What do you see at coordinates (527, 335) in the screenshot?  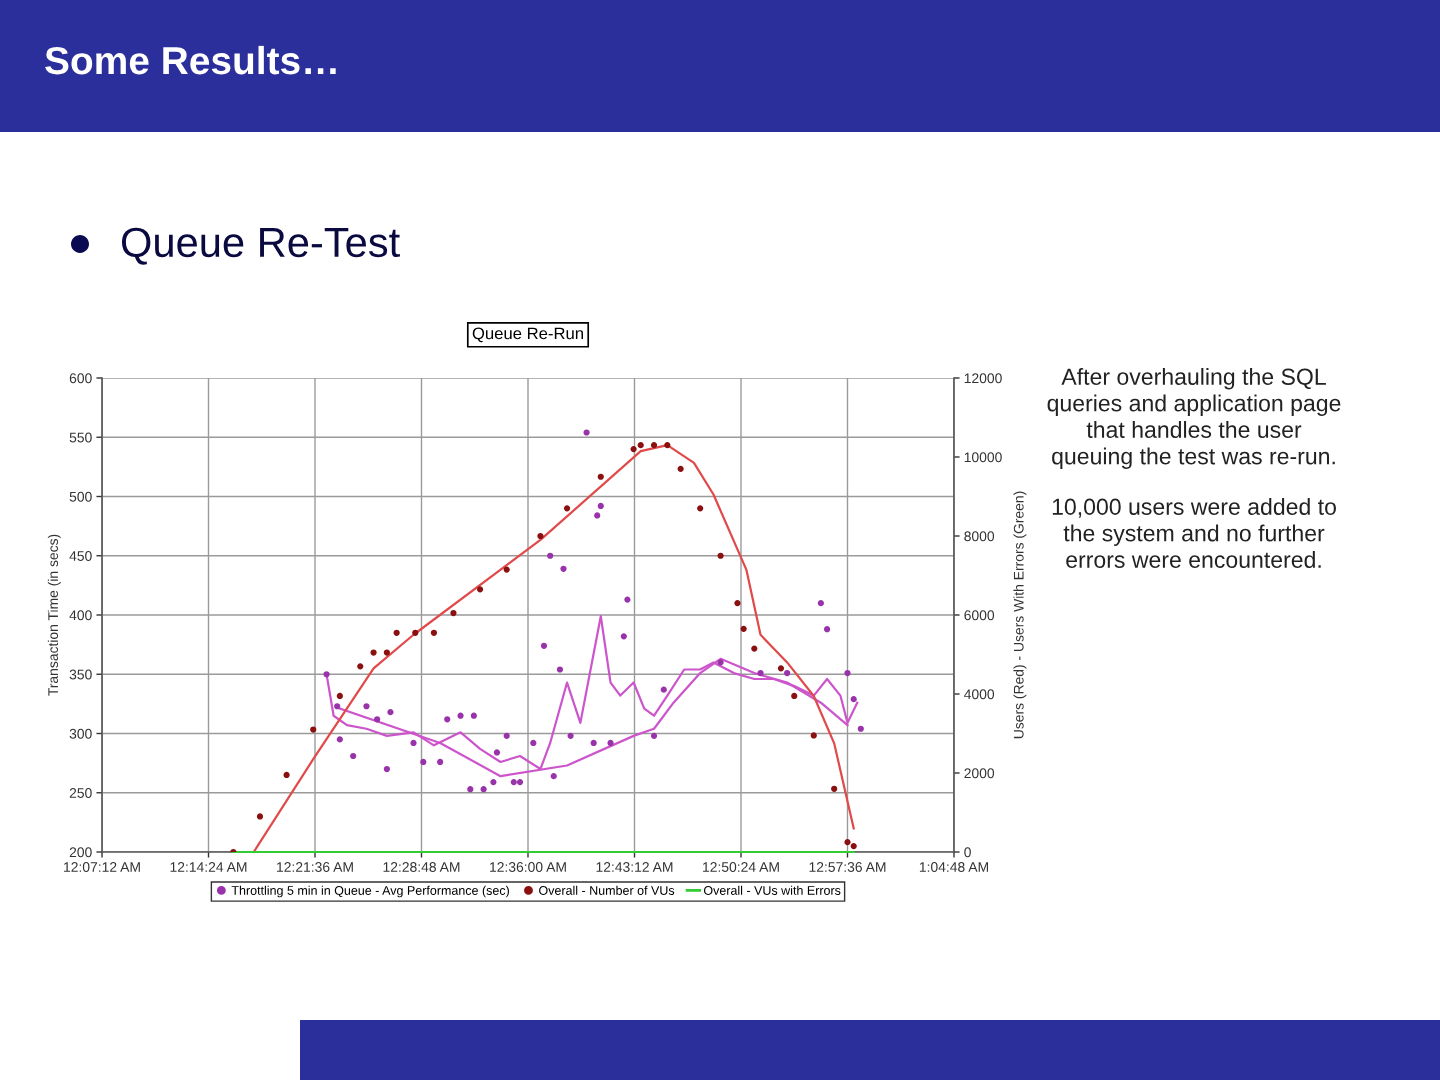 I see `chart-title: Queue Re-Run` at bounding box center [527, 335].